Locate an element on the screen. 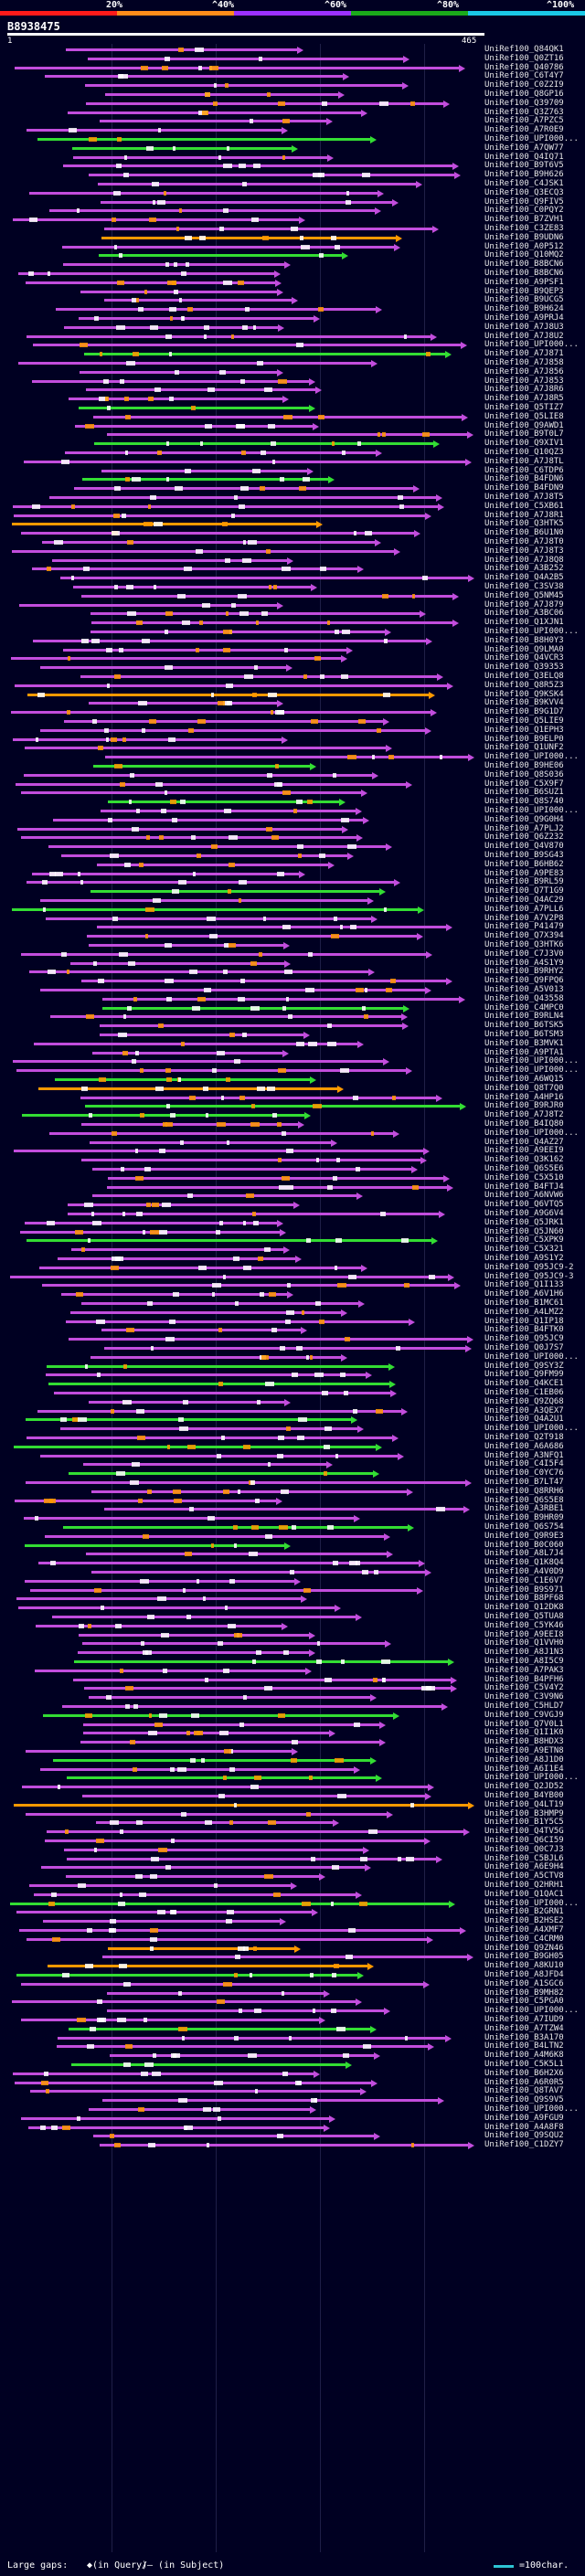  hit-label: UniRef100_Q9LMA0 is located at coordinates (524, 649).